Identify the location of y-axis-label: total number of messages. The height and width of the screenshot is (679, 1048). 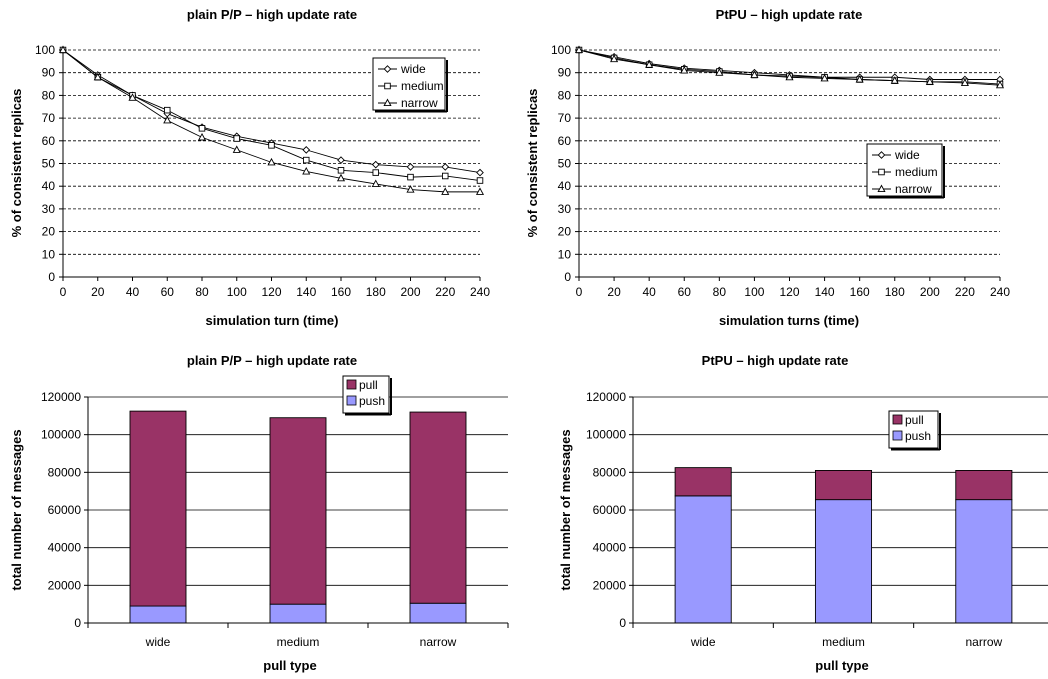
(565, 509).